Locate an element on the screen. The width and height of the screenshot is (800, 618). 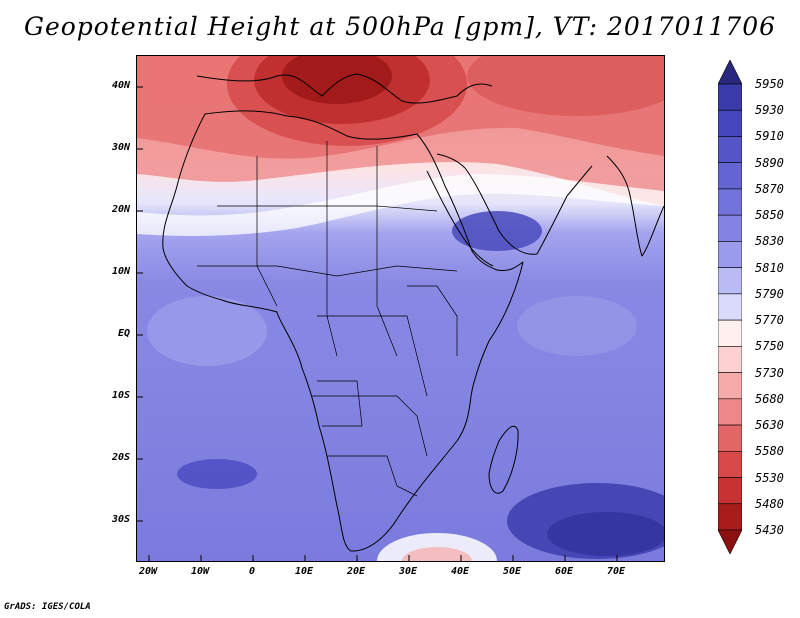
colorbar-blocks is located at coordinates (730, 307).